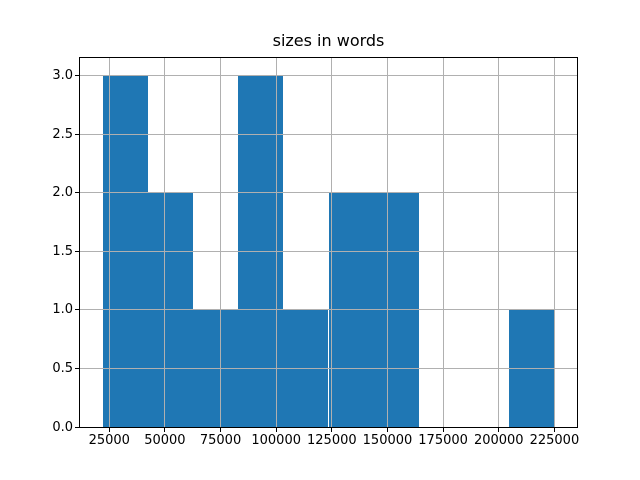 Image resolution: width=640 pixels, height=480 pixels. I want to click on y-tick-label: 0.0, so click(62, 427).